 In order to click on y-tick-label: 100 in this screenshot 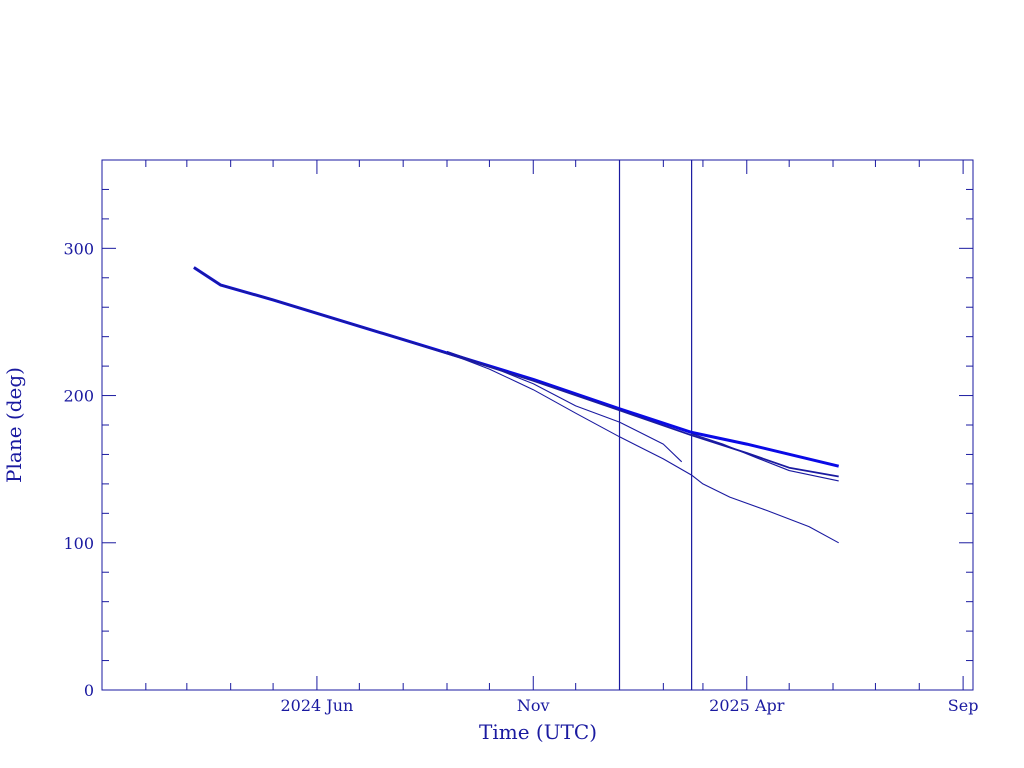, I will do `click(78, 543)`.